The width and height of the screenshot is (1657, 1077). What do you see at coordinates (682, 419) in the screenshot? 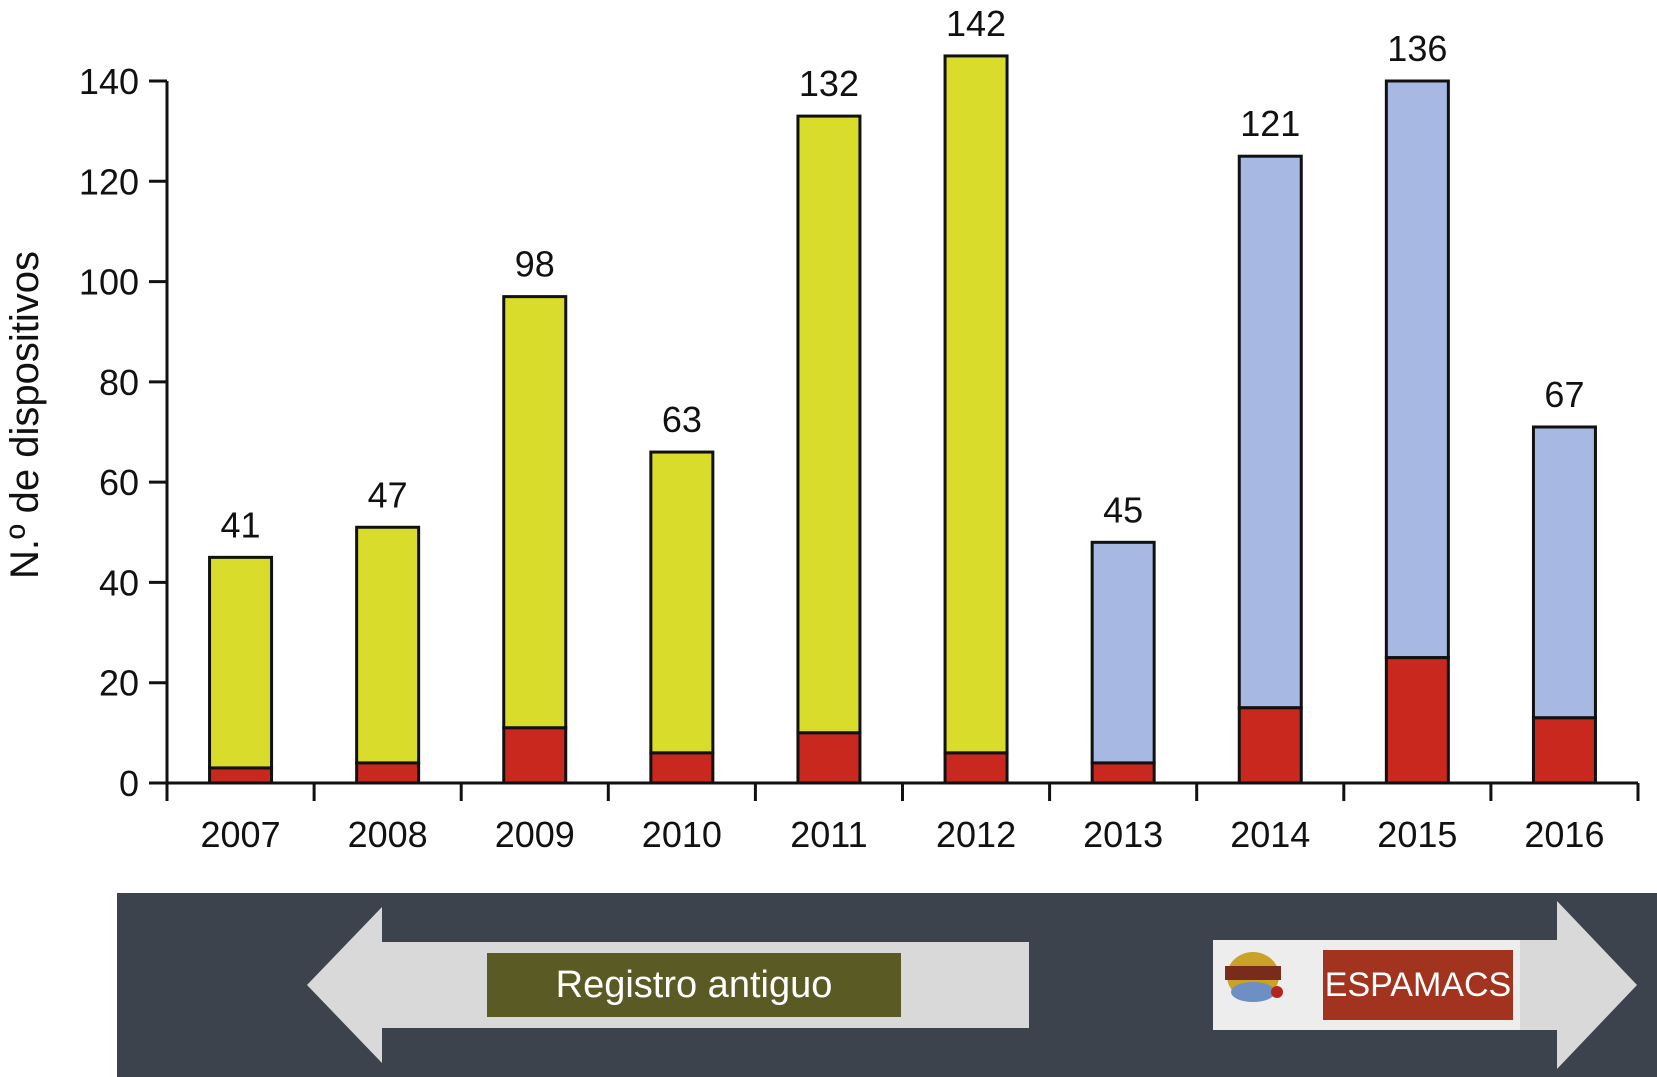
I see `bar-total-label: 63` at bounding box center [682, 419].